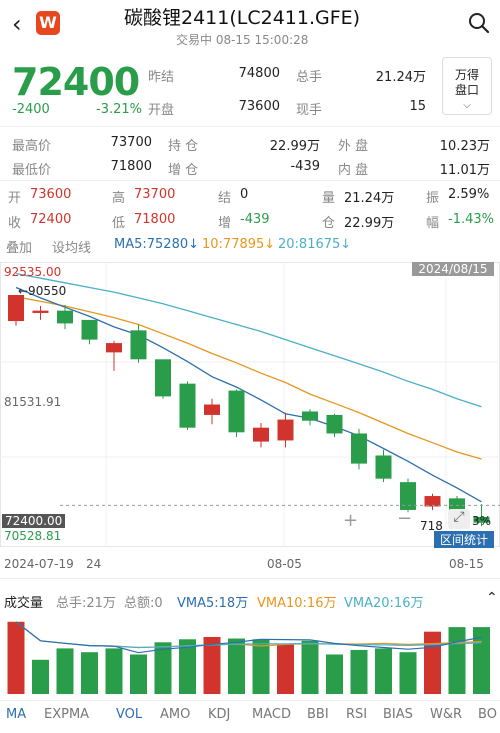  What do you see at coordinates (353, 146) in the screenshot?
I see `stat-label: 外 盘` at bounding box center [353, 146].